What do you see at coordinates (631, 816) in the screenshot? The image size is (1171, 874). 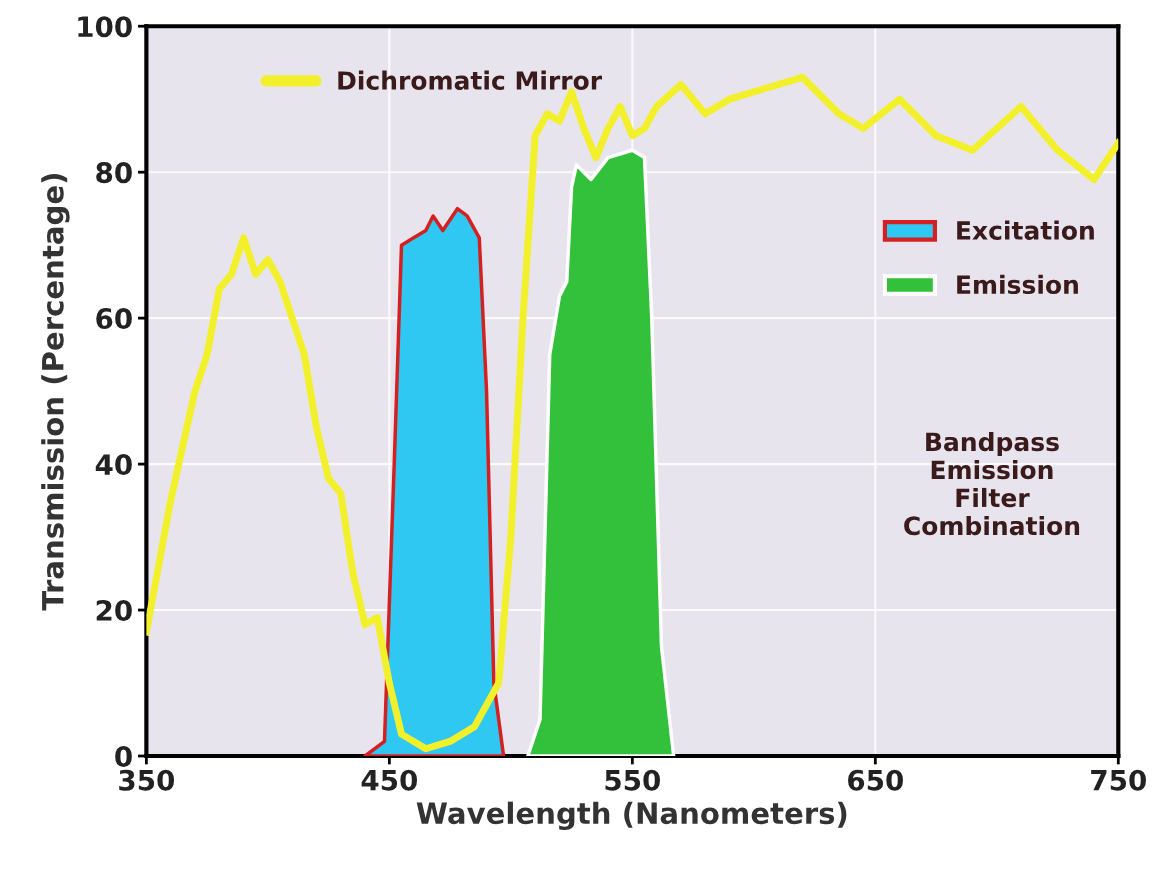 I see `x-axis-title: Wavelength (Nanometers)` at bounding box center [631, 816].